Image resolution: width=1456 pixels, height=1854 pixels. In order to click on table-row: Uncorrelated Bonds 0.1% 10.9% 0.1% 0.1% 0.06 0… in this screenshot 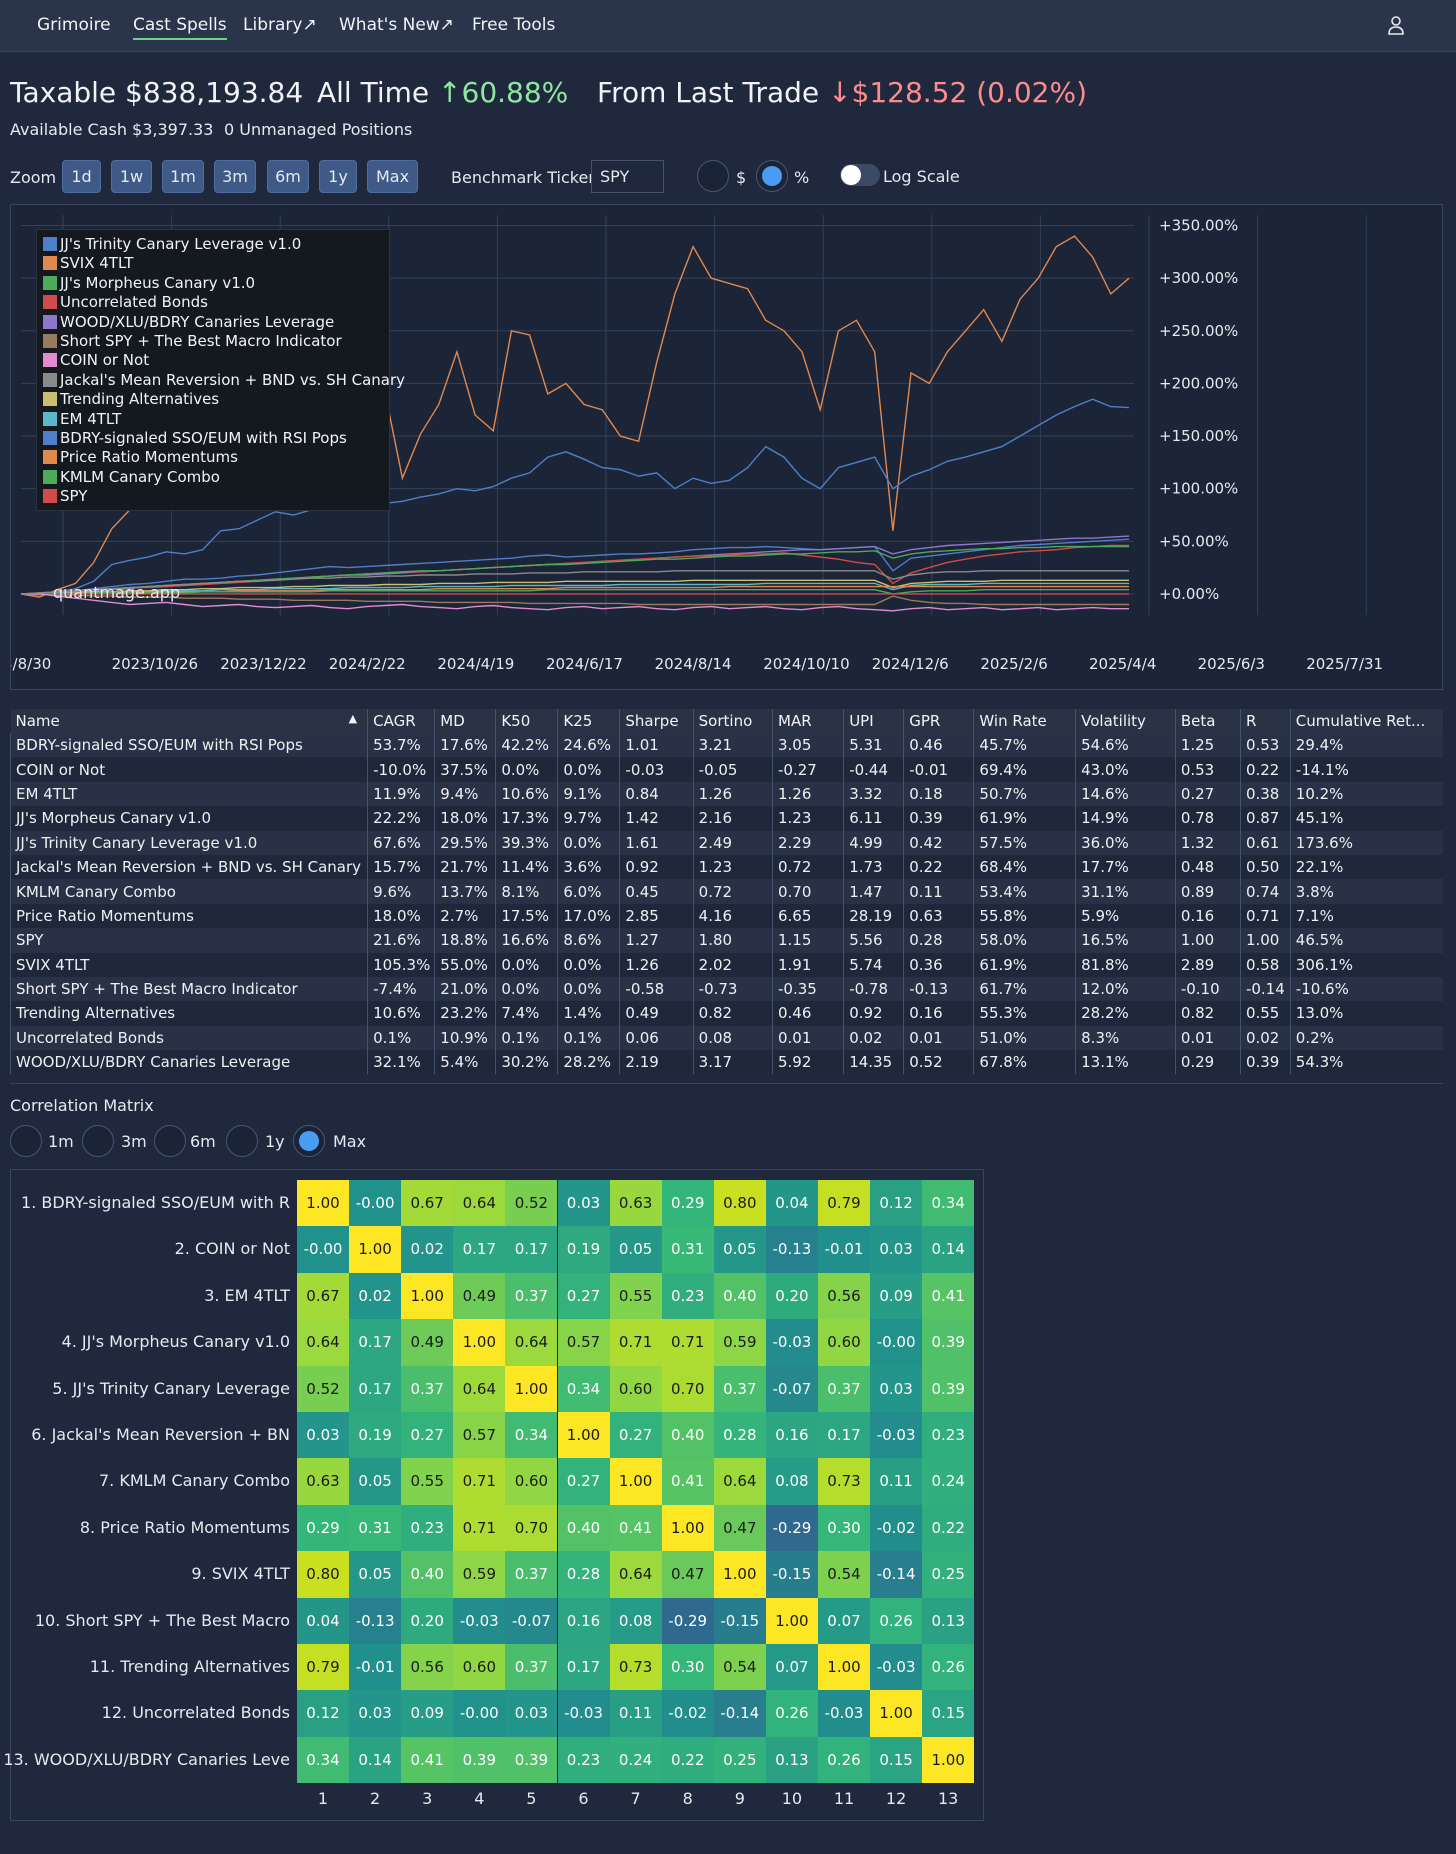, I will do `click(726, 1038)`.